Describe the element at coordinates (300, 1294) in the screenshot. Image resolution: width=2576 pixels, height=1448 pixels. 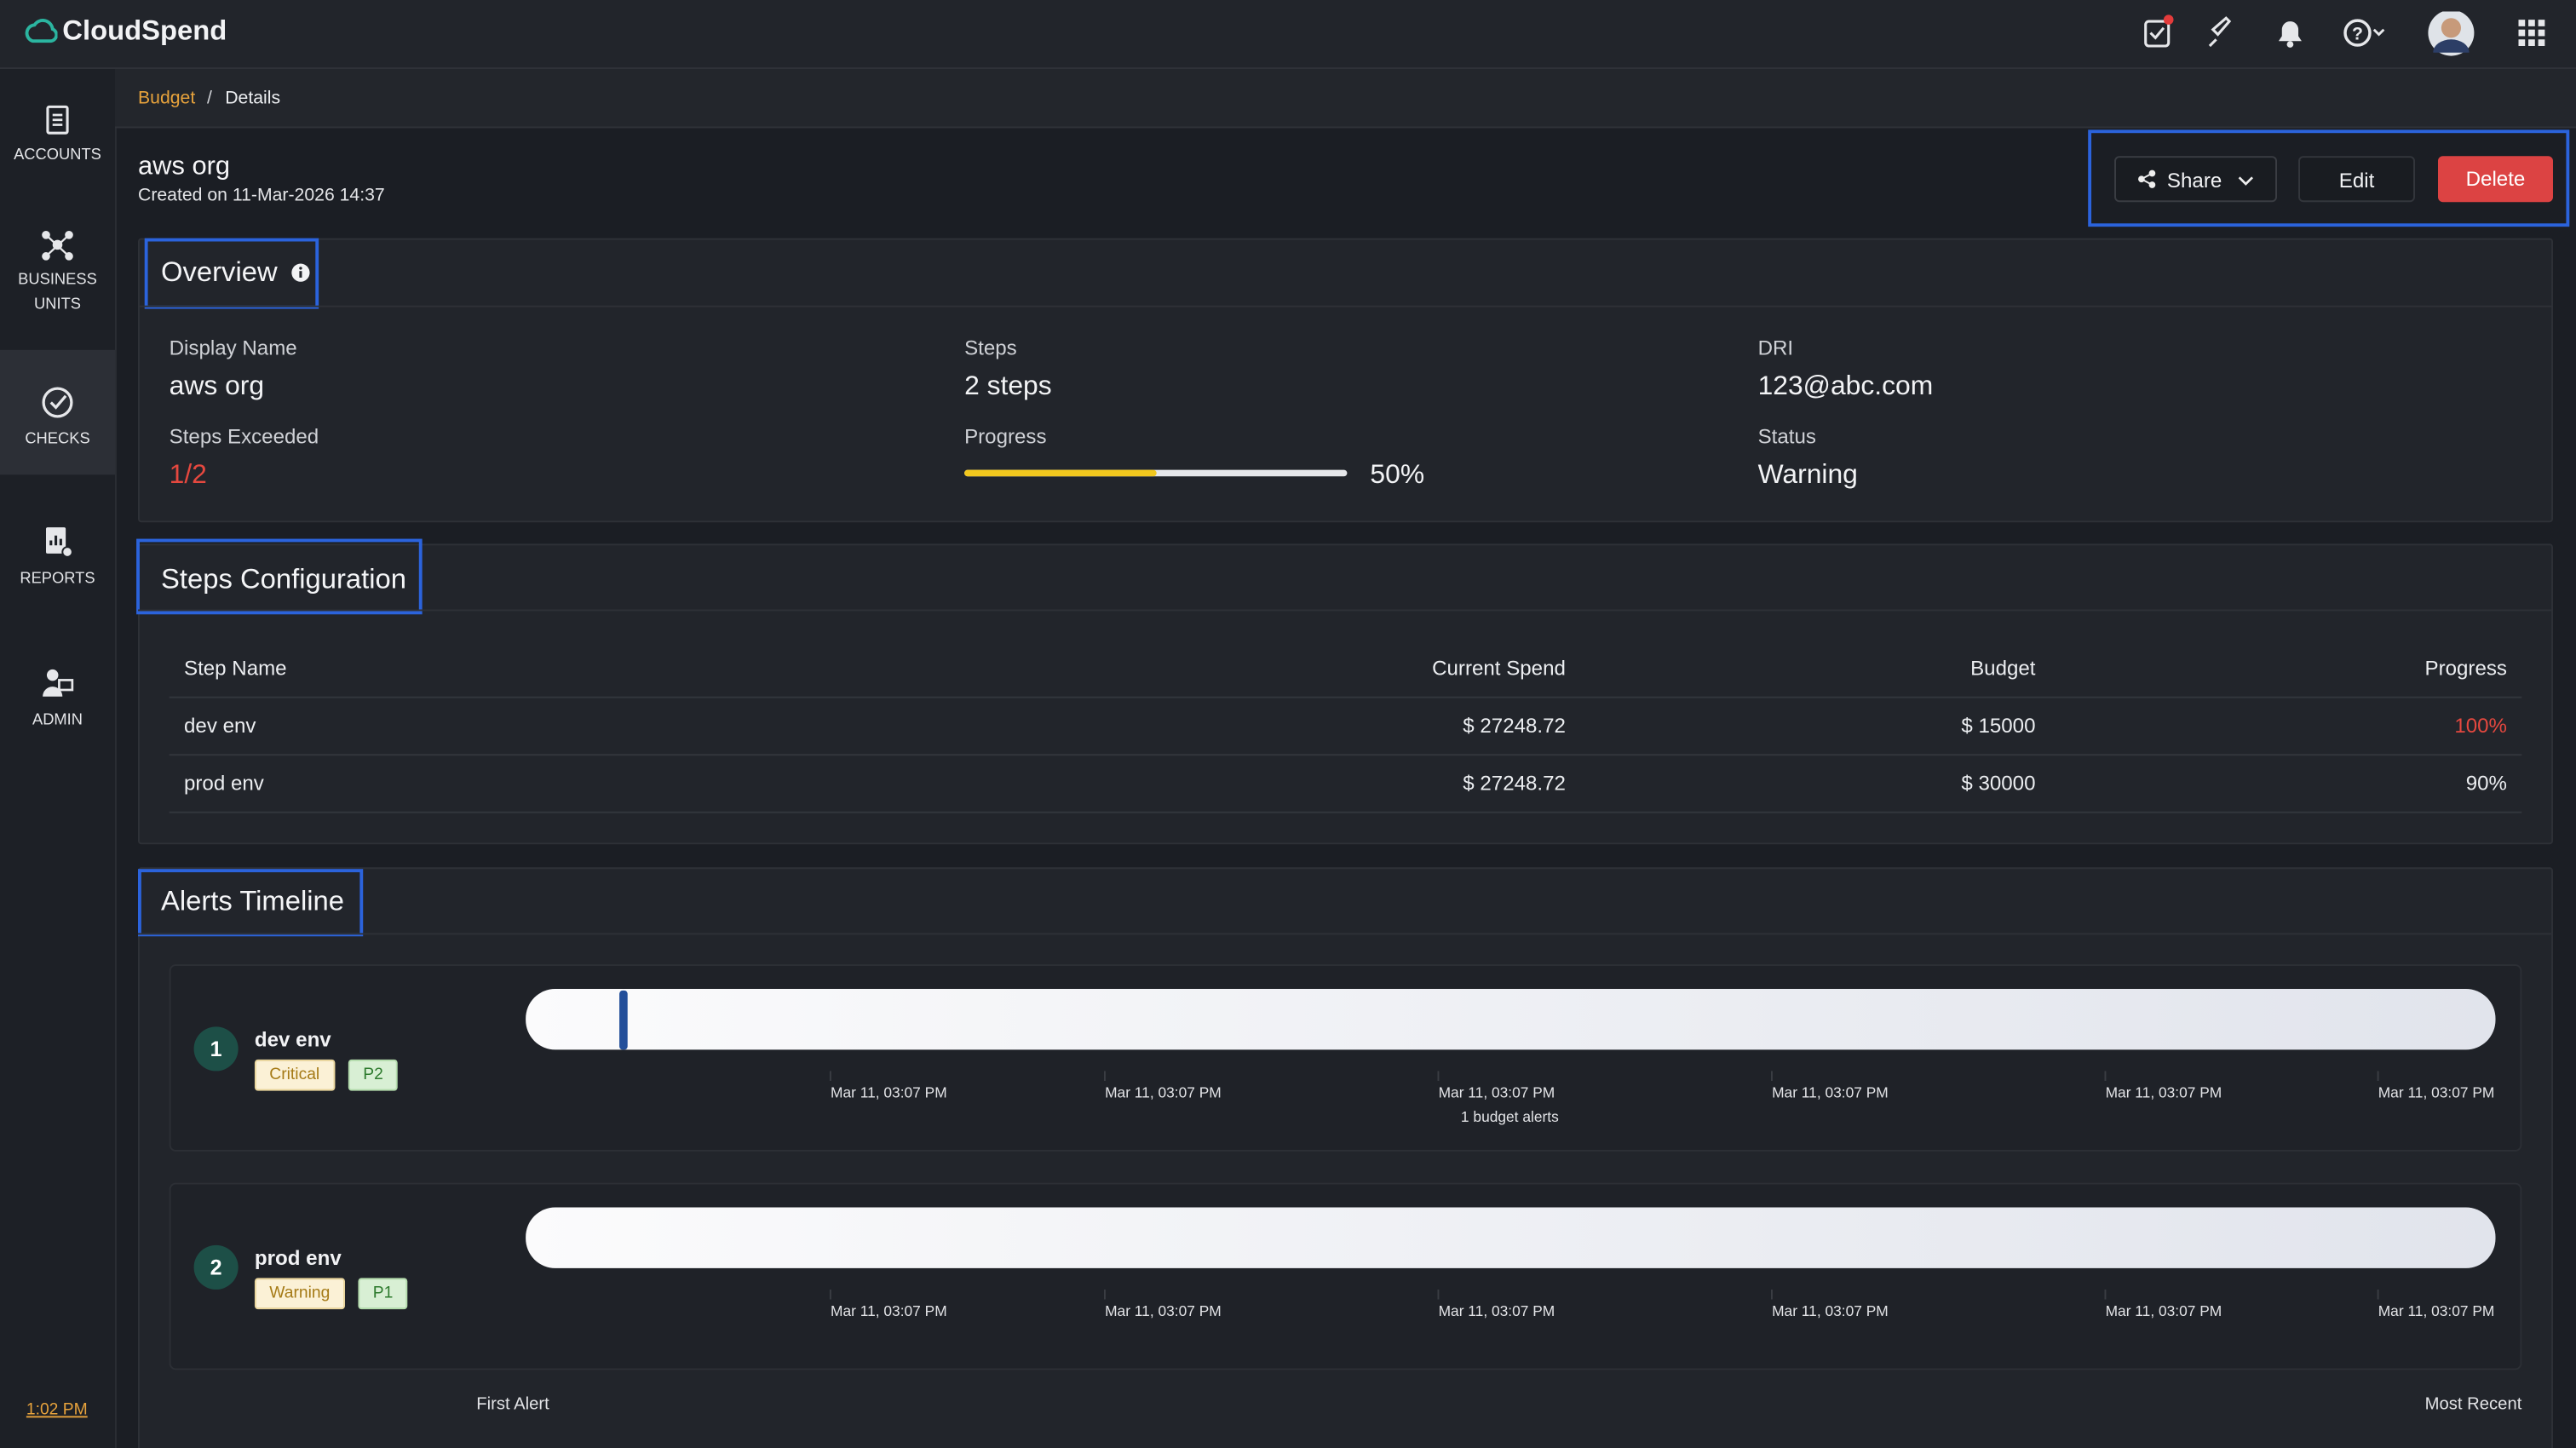
I see `severity-tag: Warning` at that location.